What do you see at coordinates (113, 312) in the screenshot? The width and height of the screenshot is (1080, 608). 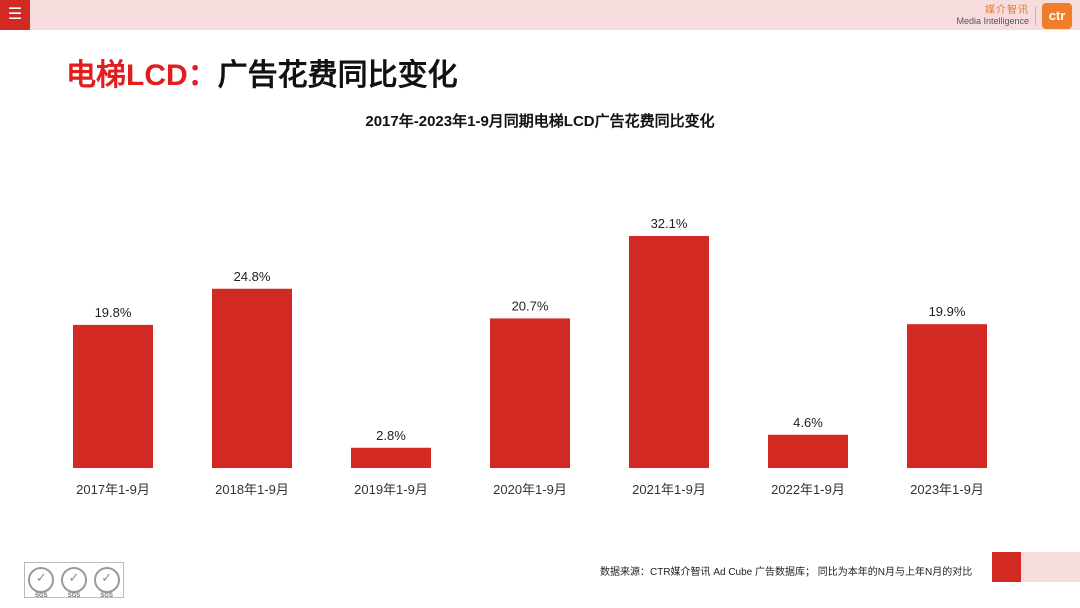 I see `bar-value-label: 19.8%` at bounding box center [113, 312].